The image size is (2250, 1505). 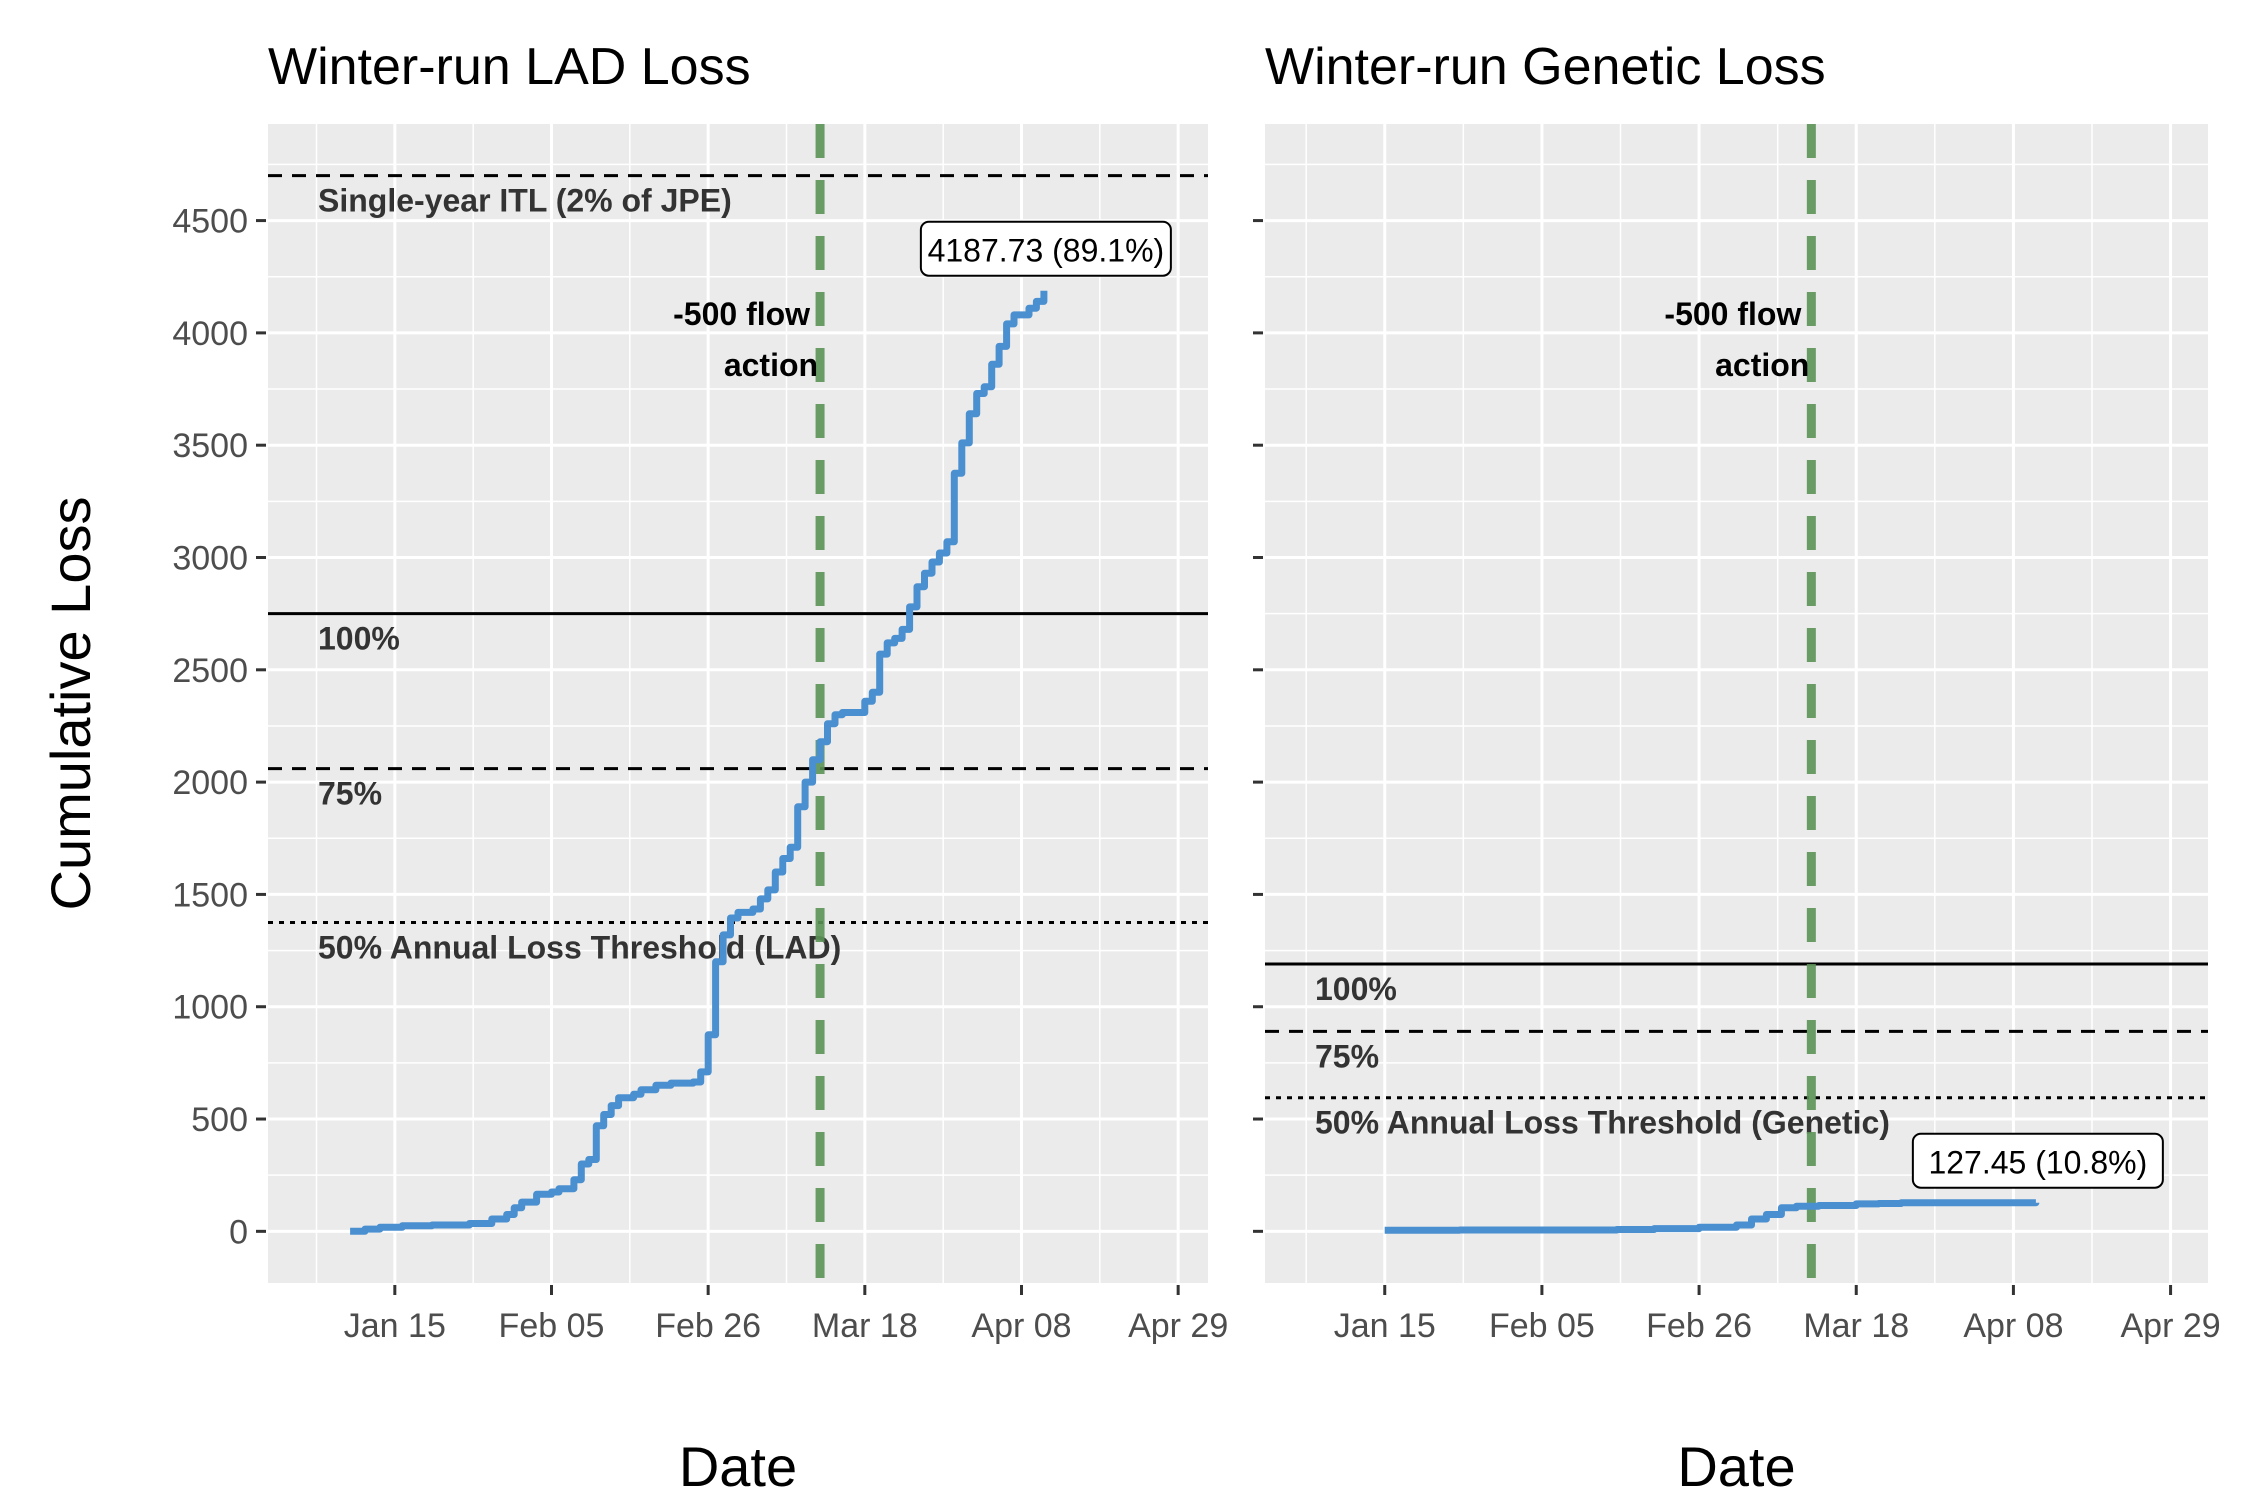 What do you see at coordinates (579, 947) in the screenshot?
I see `threshold-label: 50% Annual Loss Threshold (LAD)` at bounding box center [579, 947].